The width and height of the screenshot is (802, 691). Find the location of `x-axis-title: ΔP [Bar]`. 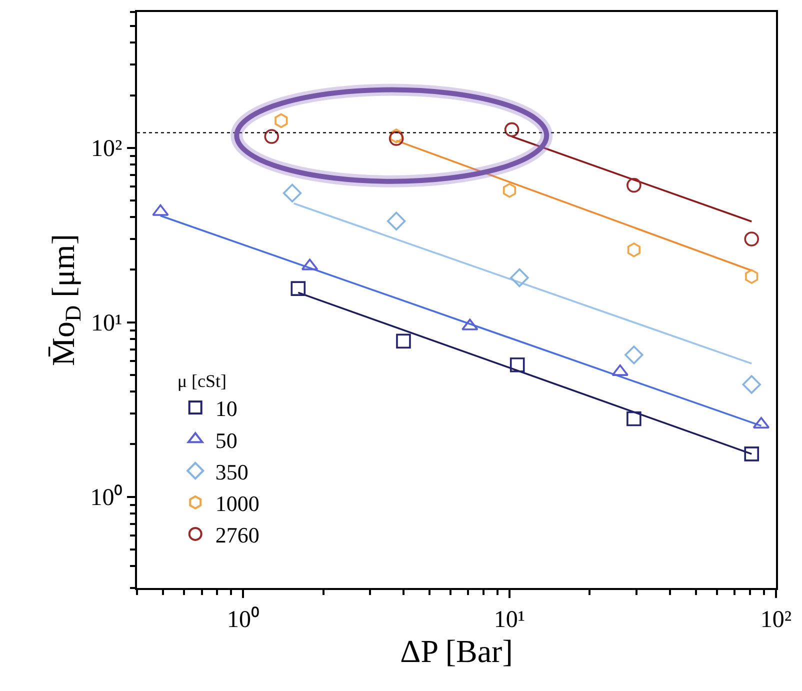

x-axis-title: ΔP [Bar] is located at coordinates (456, 651).